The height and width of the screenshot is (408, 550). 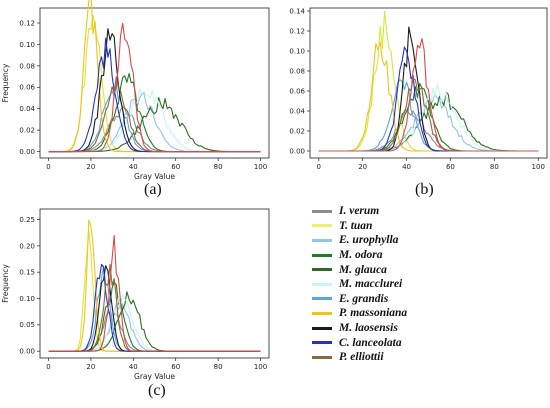 I want to click on legend-label: P. elliottii, so click(x=361, y=357).